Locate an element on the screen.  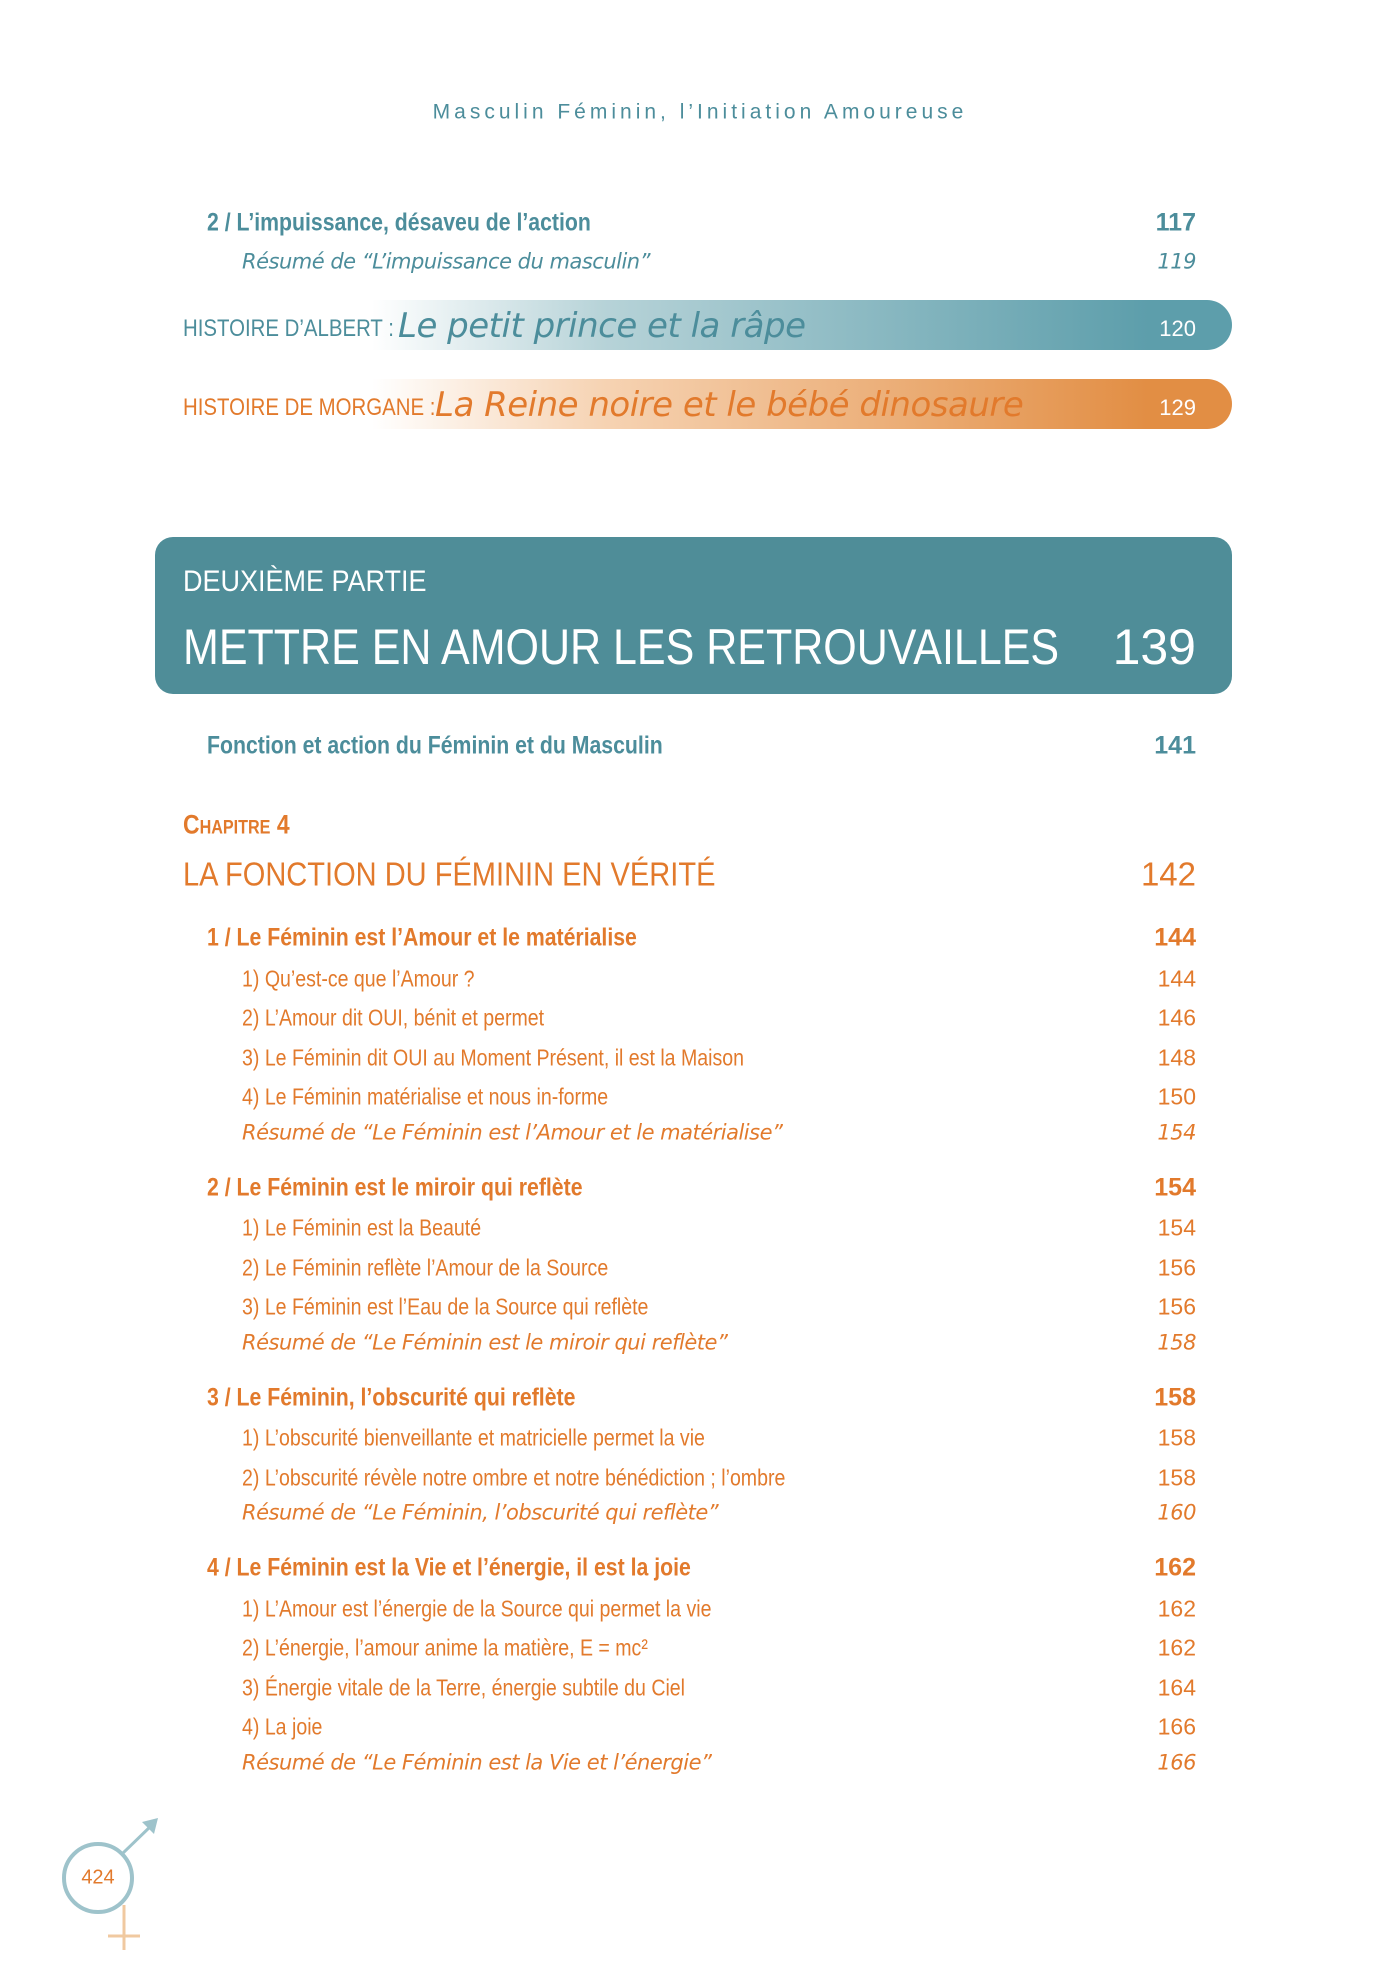
item-page: 148 is located at coordinates (1176, 1057).